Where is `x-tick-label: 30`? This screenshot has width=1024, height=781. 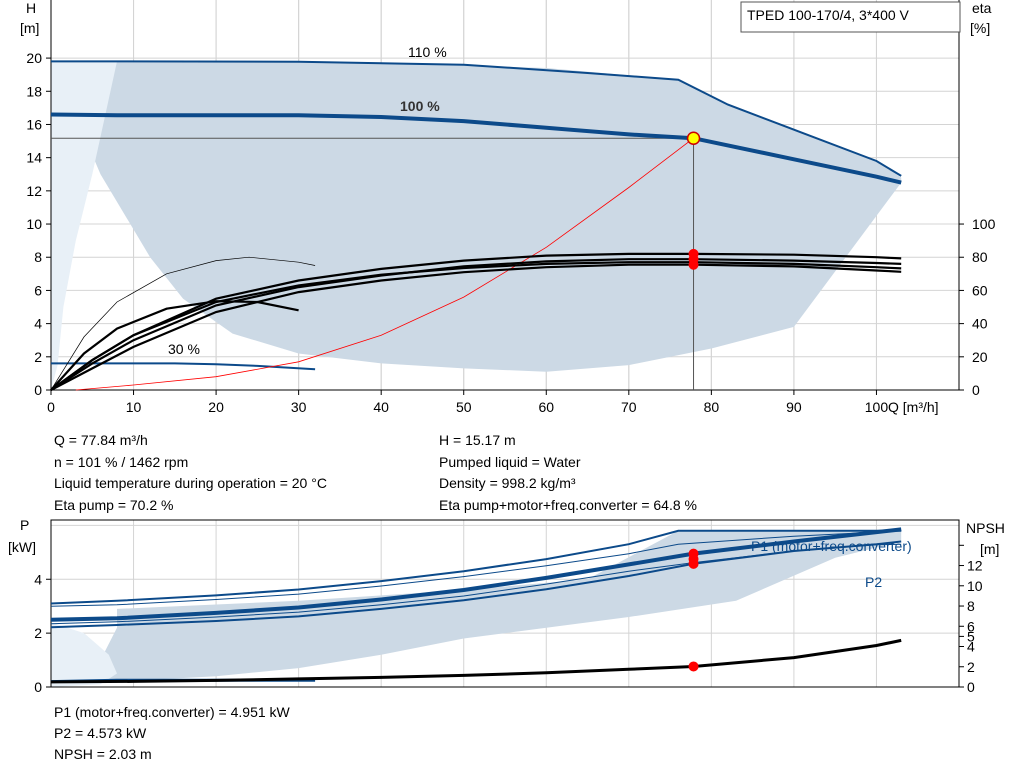
x-tick-label: 30 is located at coordinates (299, 407).